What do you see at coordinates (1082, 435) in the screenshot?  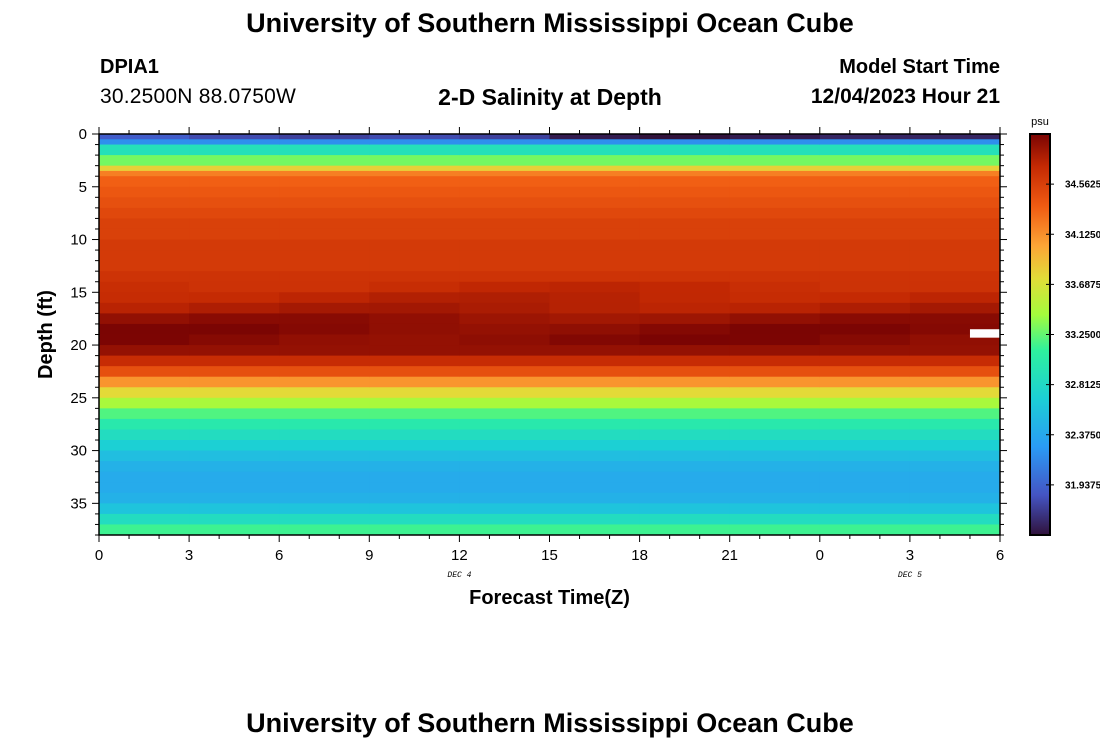 I see `colorbar-tick-label: 32.3750` at bounding box center [1082, 435].